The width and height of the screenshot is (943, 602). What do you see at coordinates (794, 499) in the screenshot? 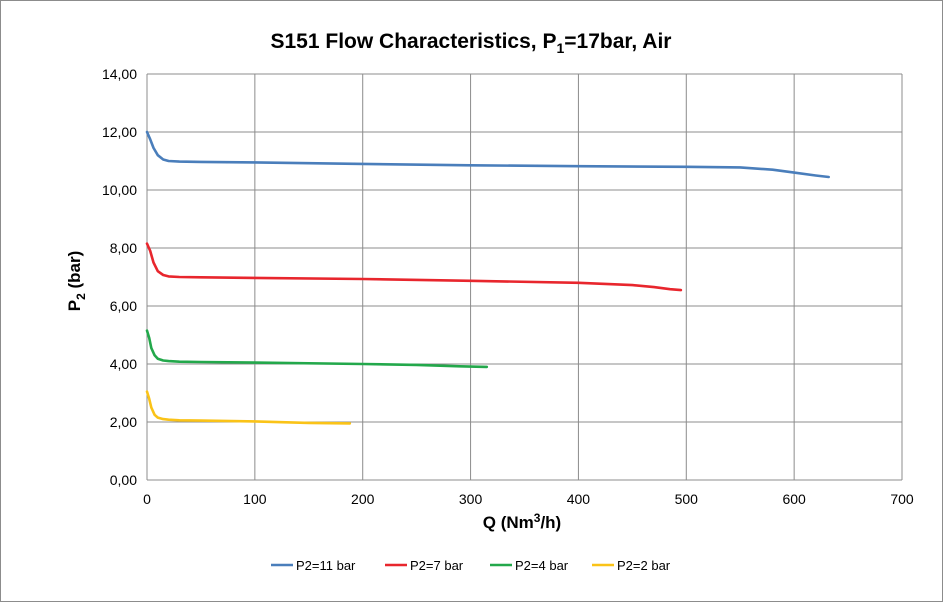
I see `x-tick-label: 600` at bounding box center [794, 499].